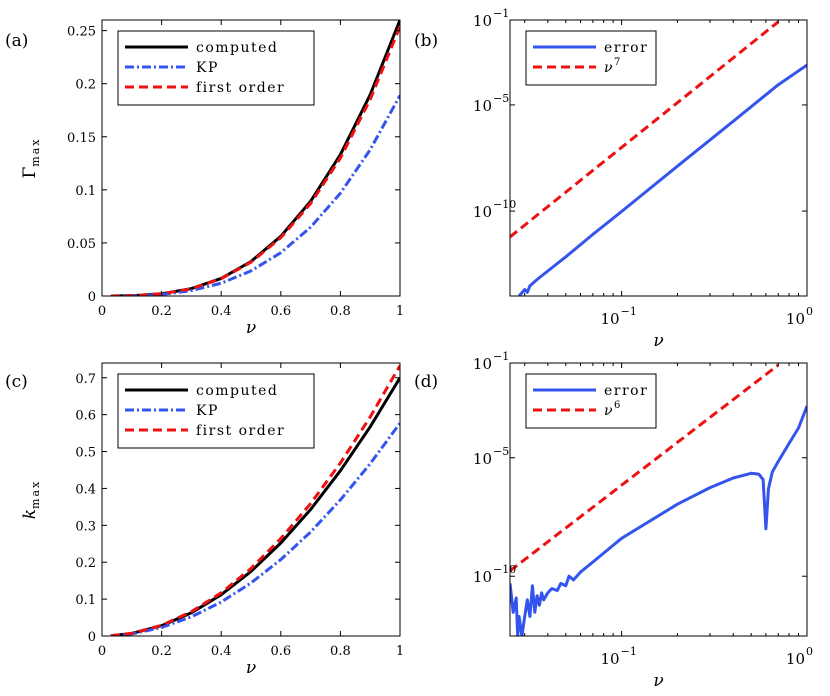 The height and width of the screenshot is (696, 830). I want to click on panel-label: (c), so click(16, 382).